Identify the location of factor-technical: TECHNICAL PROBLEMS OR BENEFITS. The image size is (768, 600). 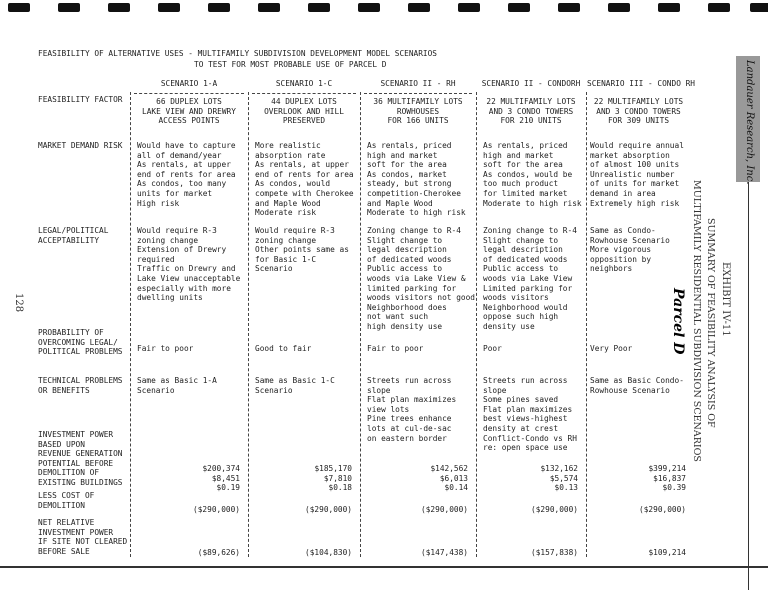
(80, 385).